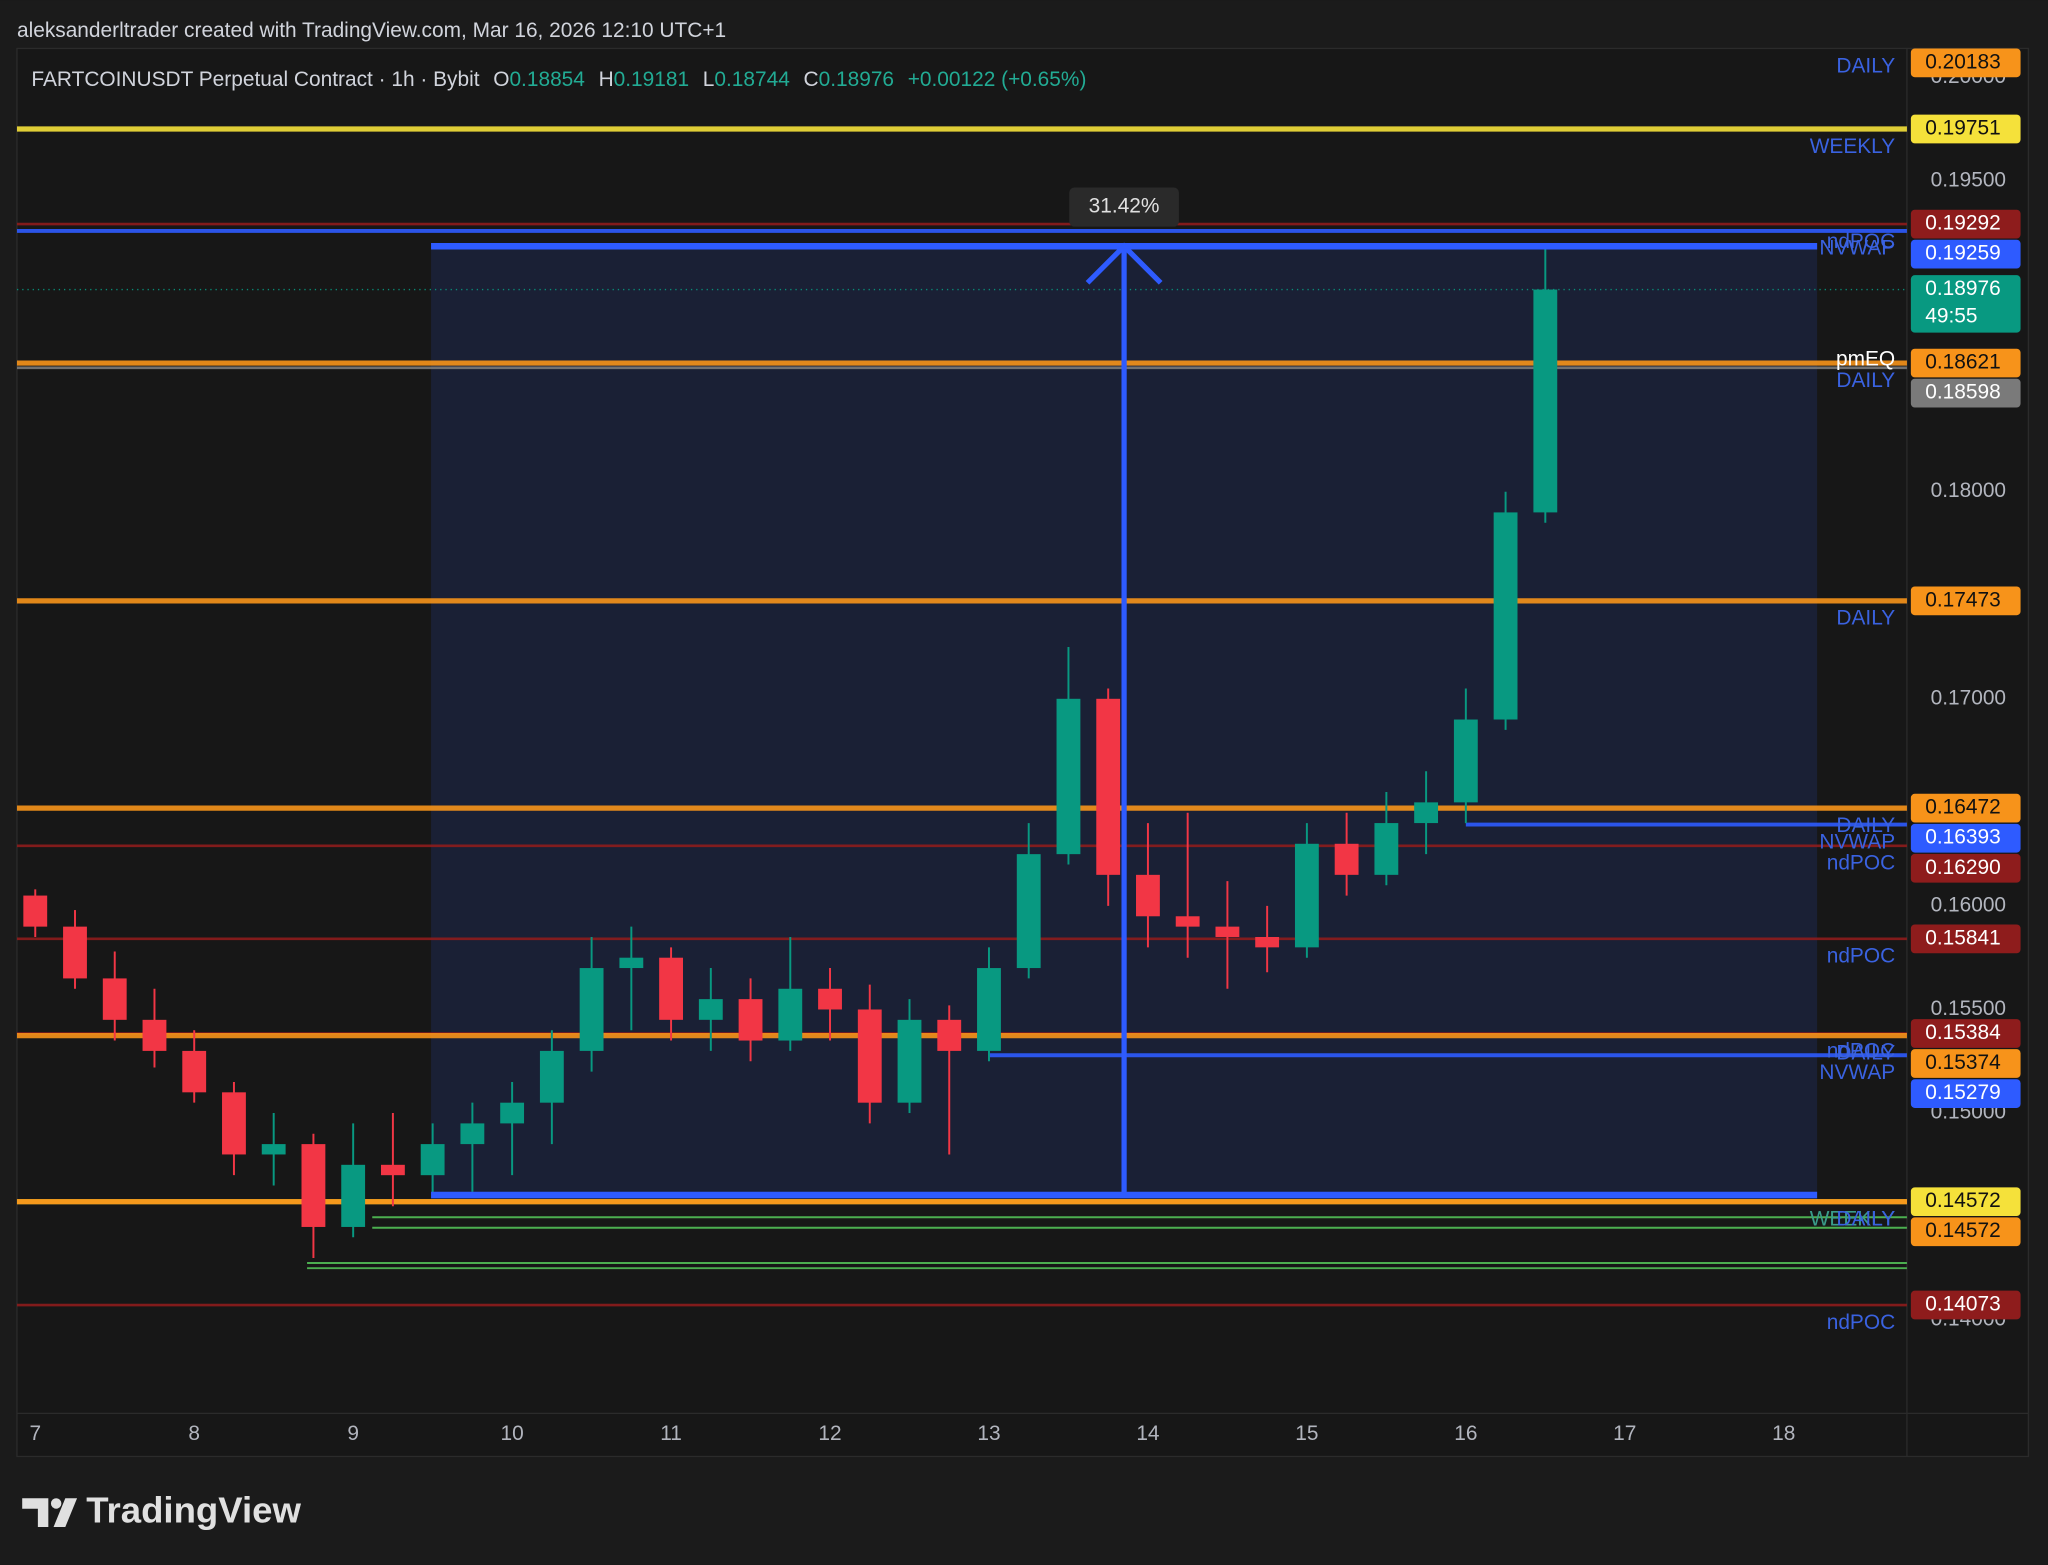  Describe the element at coordinates (1962, 1230) in the screenshot. I see `price-tag-label: 0.14572` at that location.